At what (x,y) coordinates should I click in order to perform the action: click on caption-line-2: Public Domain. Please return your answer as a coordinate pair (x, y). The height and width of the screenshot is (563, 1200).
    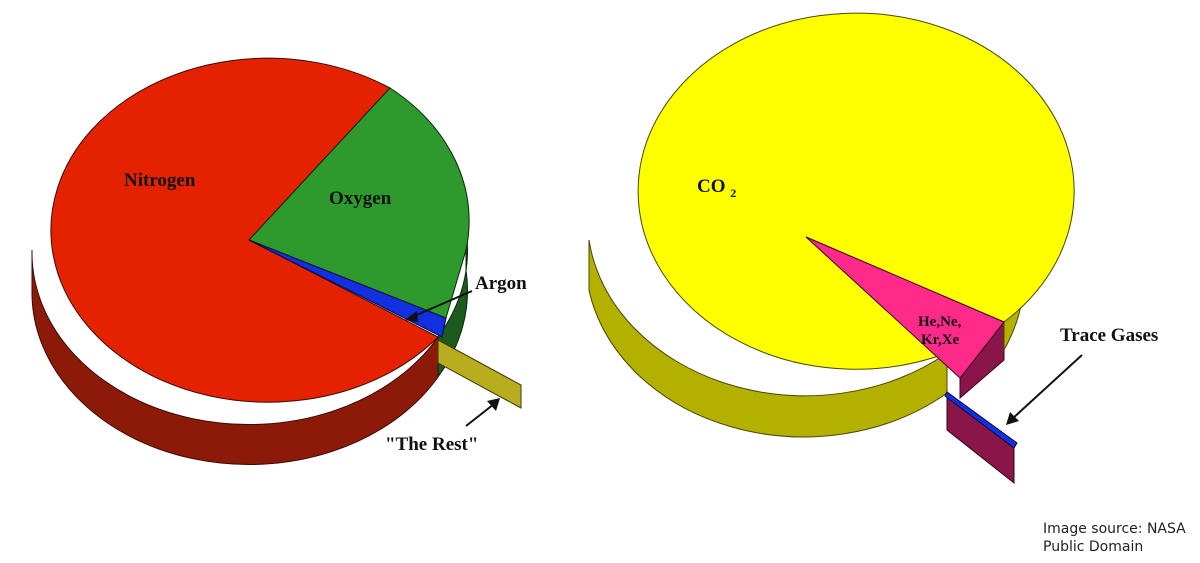
    Looking at the image, I should click on (1093, 547).